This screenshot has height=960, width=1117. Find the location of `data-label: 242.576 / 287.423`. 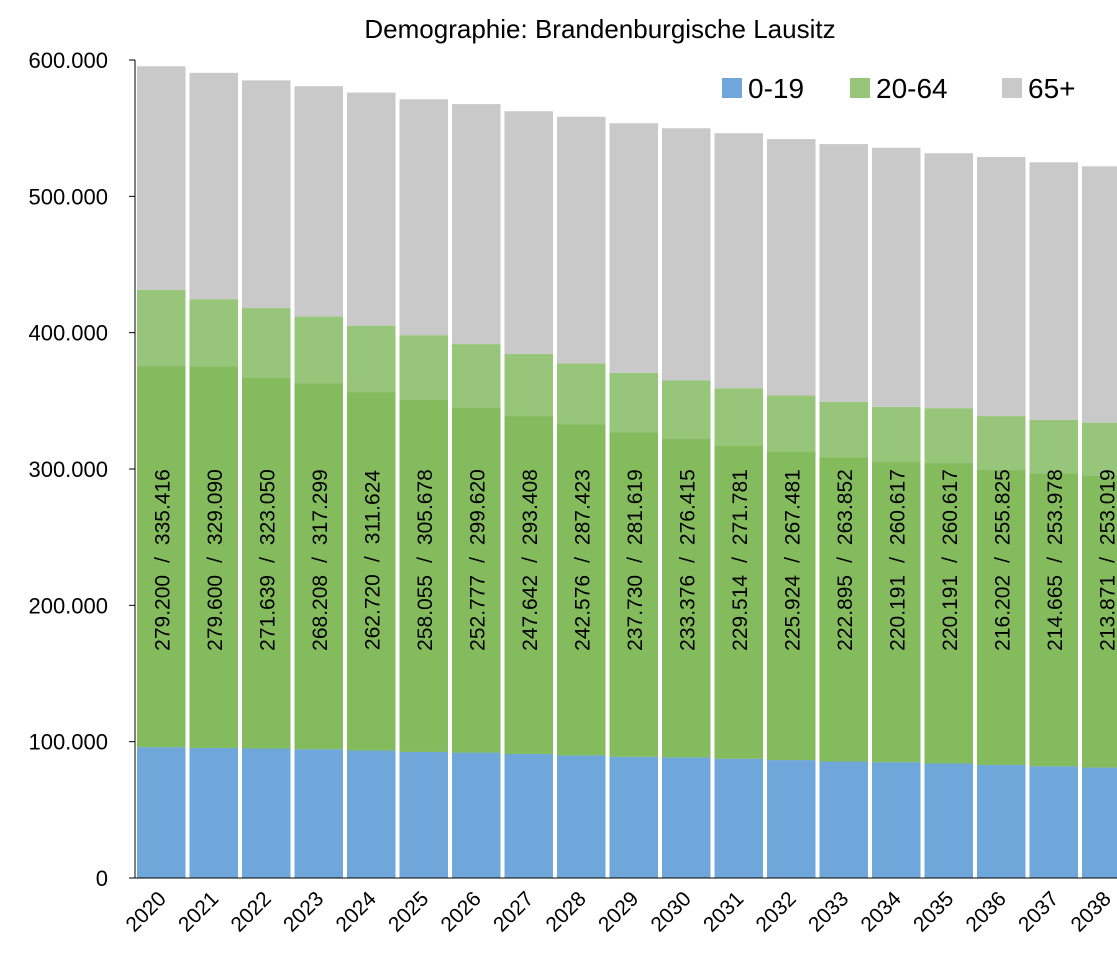

data-label: 242.576 / 287.423 is located at coordinates (582, 560).